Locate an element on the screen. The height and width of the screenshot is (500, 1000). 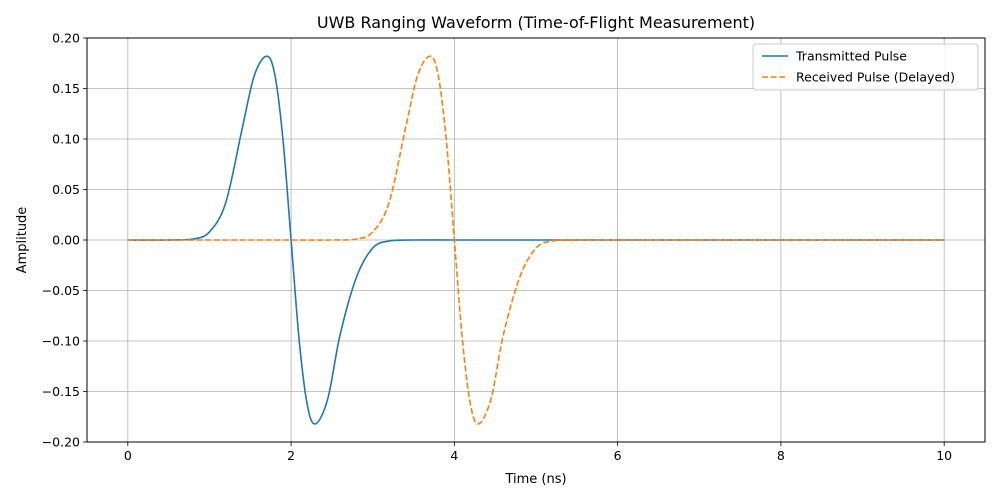
x-tick-label: 10 is located at coordinates (944, 455).